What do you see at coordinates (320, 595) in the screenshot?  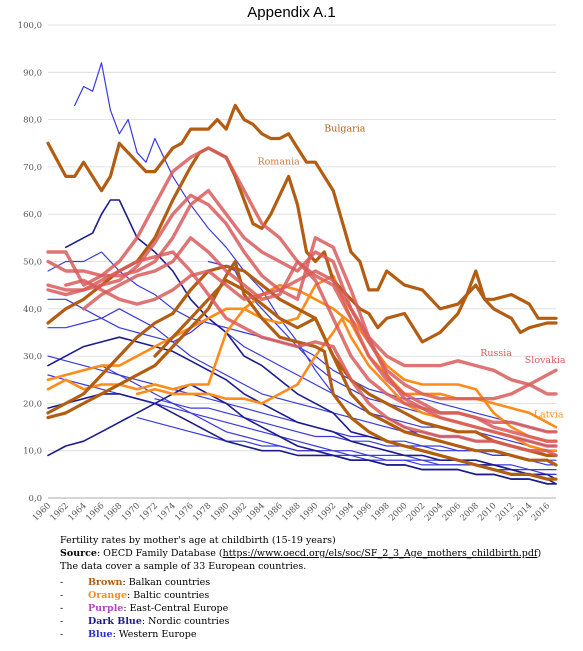 I see `legend-item: - Orange: Baltic countries` at bounding box center [320, 595].